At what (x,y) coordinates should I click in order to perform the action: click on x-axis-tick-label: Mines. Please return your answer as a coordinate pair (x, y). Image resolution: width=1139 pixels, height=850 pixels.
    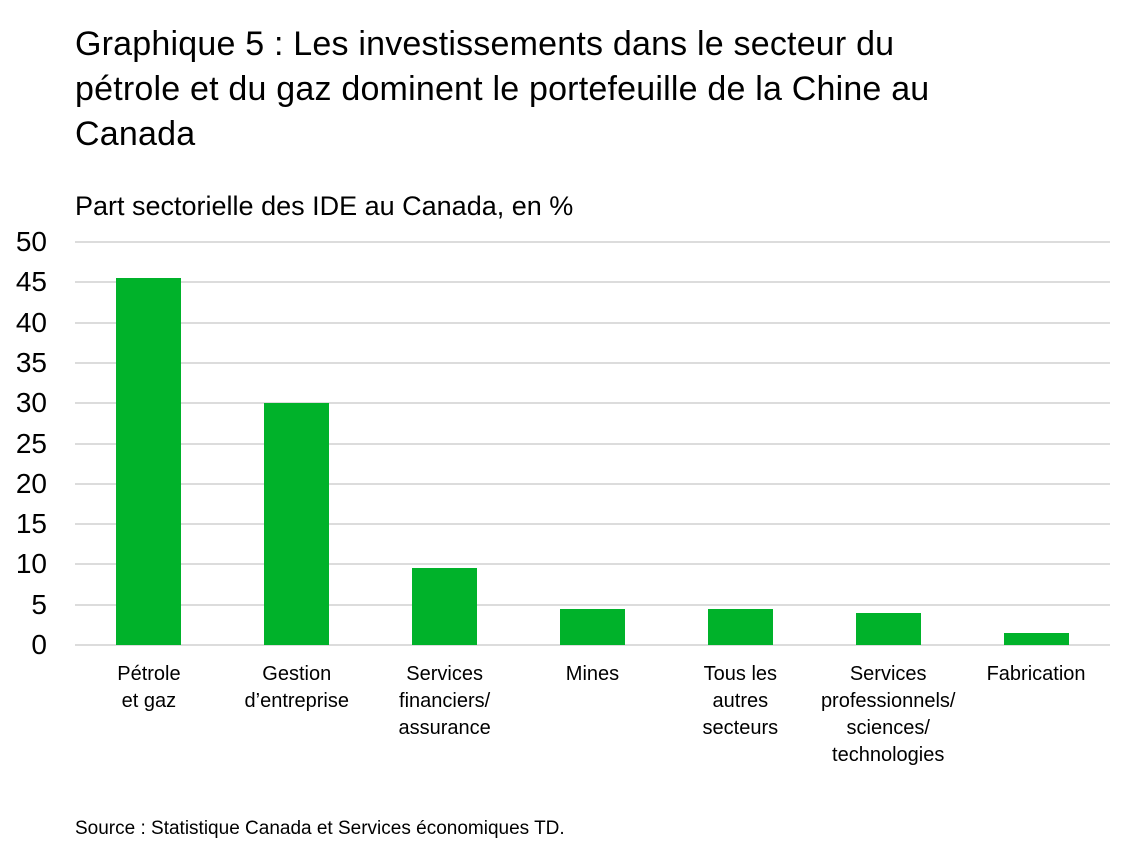
    Looking at the image, I should click on (592, 674).